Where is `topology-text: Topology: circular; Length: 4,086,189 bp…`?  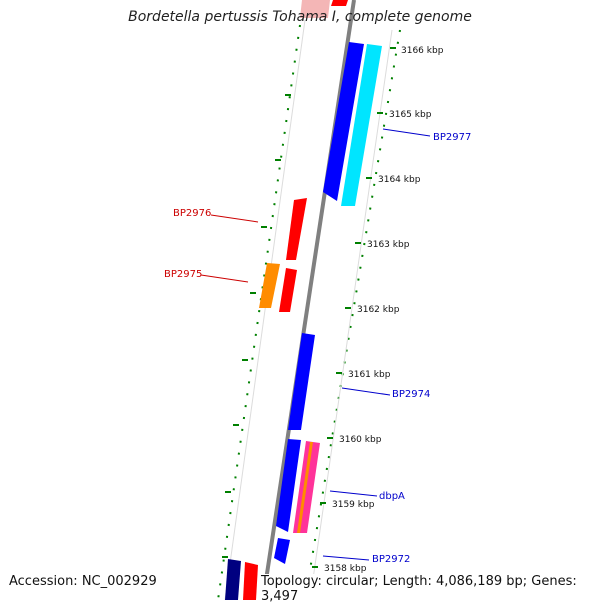 topology-text: Topology: circular; Length: 4,086,189 bp… is located at coordinates (430, 589).